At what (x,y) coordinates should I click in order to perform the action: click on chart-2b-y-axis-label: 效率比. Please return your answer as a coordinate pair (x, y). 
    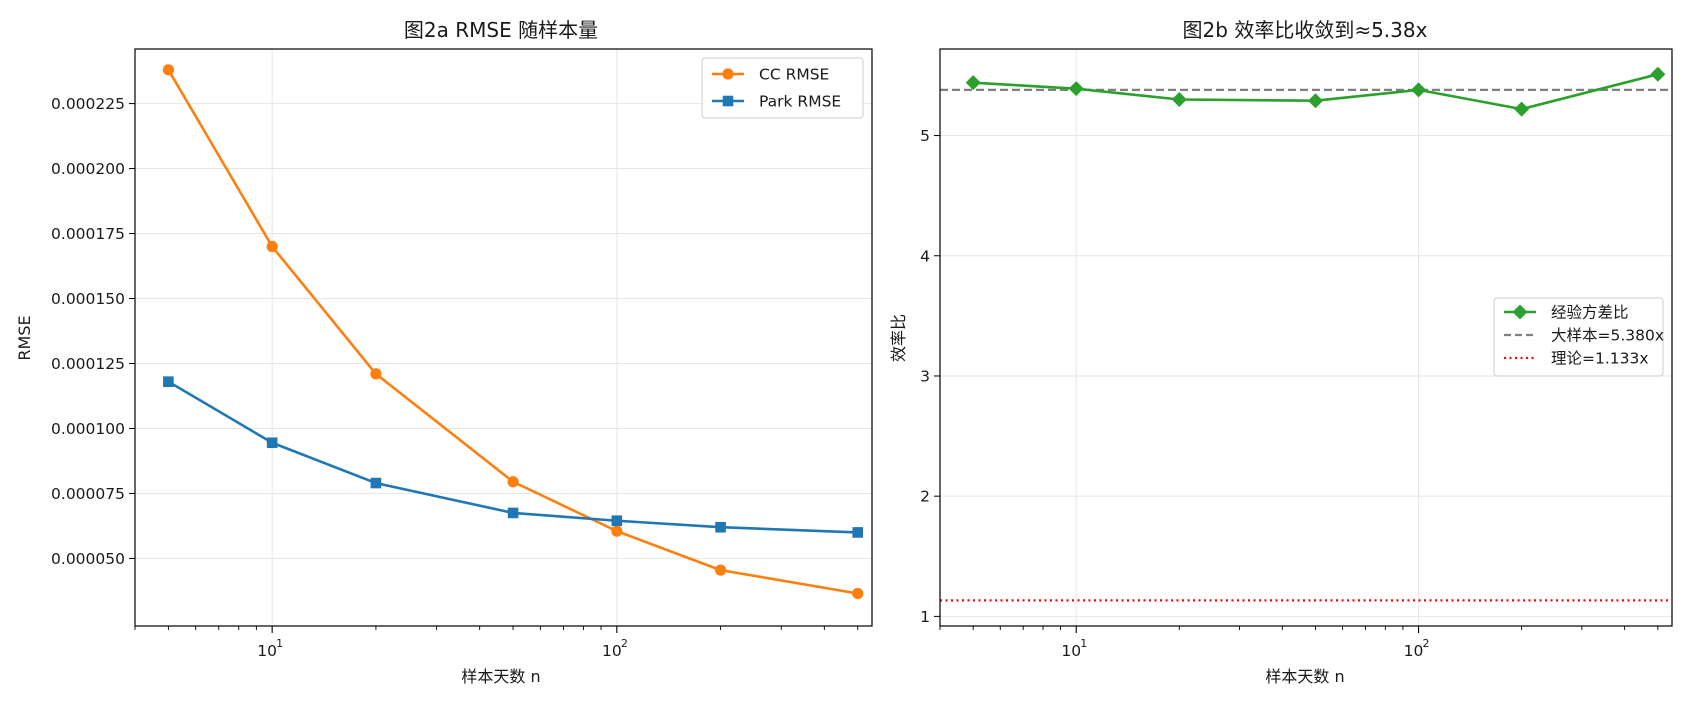
    Looking at the image, I should click on (898, 338).